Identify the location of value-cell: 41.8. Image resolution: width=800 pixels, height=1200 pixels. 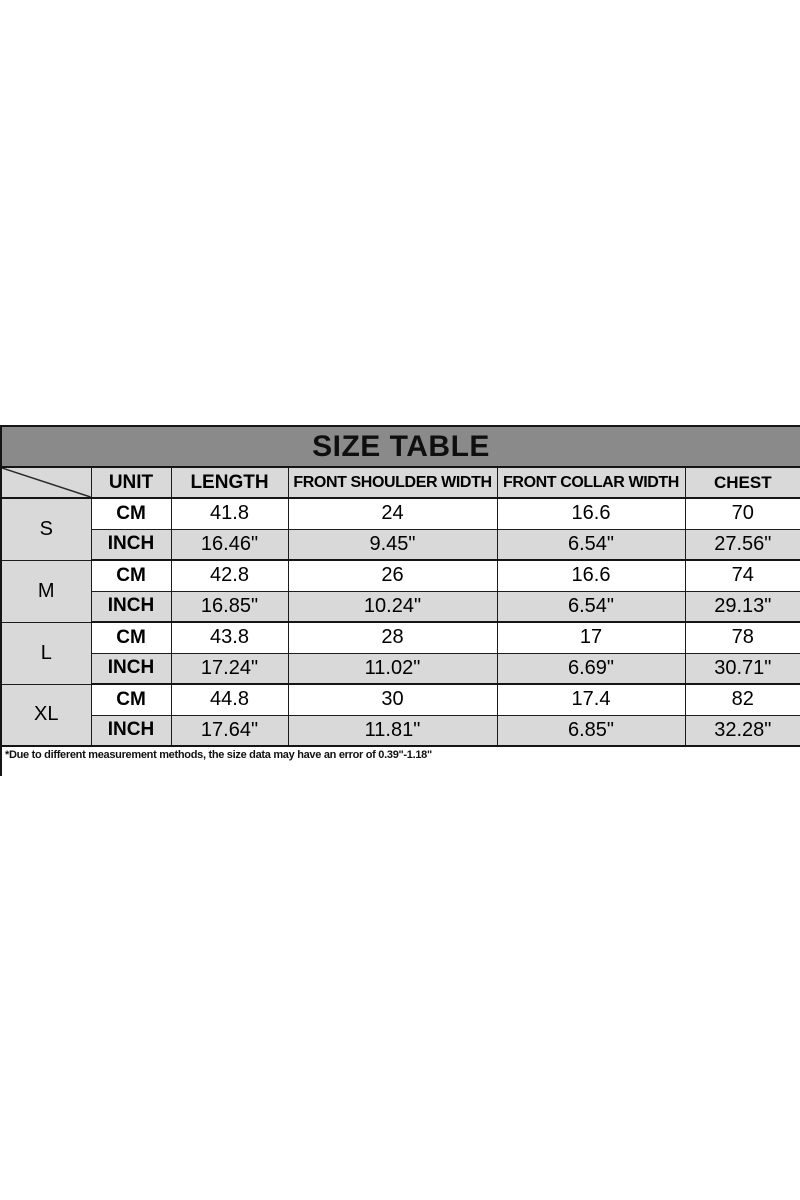
(229, 513).